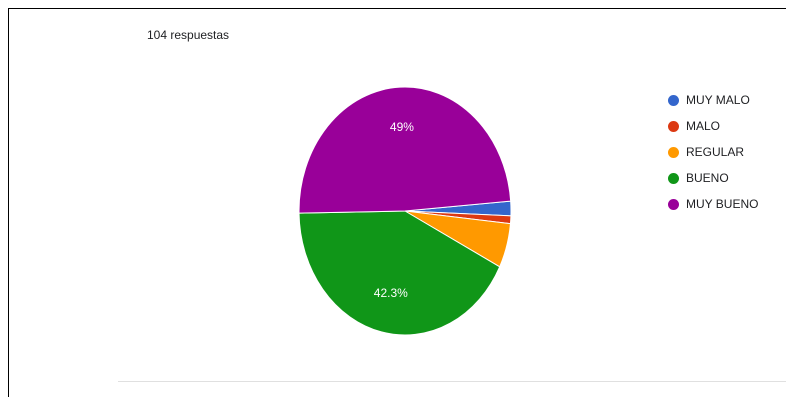 Image resolution: width=786 pixels, height=397 pixels. Describe the element at coordinates (188, 35) in the screenshot. I see `response-count: 104 respuestas` at that location.